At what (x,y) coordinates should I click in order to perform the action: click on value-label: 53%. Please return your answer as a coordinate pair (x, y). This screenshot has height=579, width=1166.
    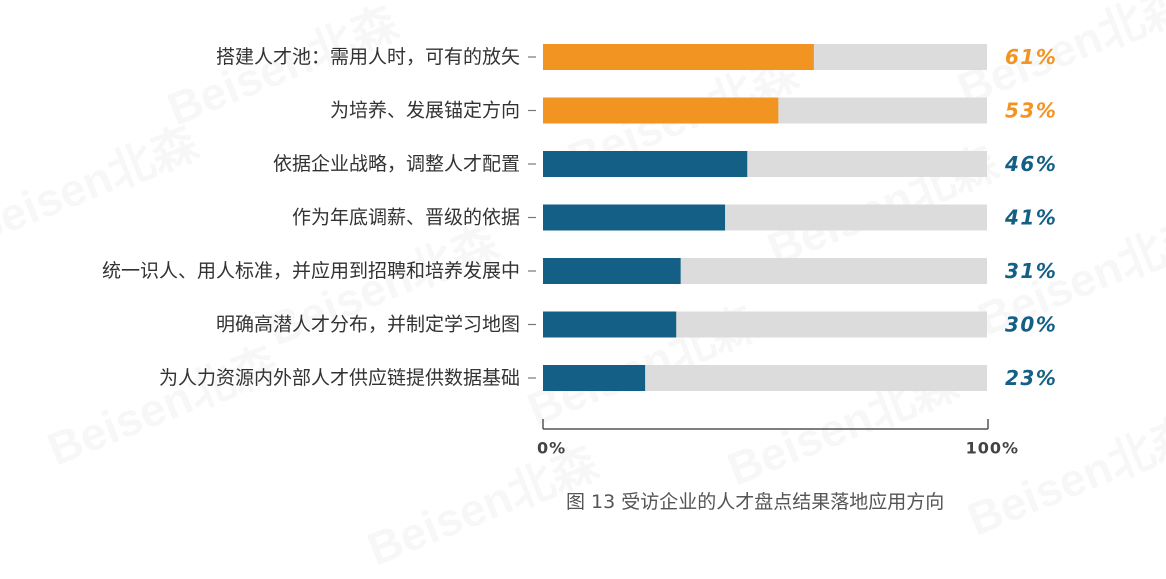
    Looking at the image, I should click on (1031, 111).